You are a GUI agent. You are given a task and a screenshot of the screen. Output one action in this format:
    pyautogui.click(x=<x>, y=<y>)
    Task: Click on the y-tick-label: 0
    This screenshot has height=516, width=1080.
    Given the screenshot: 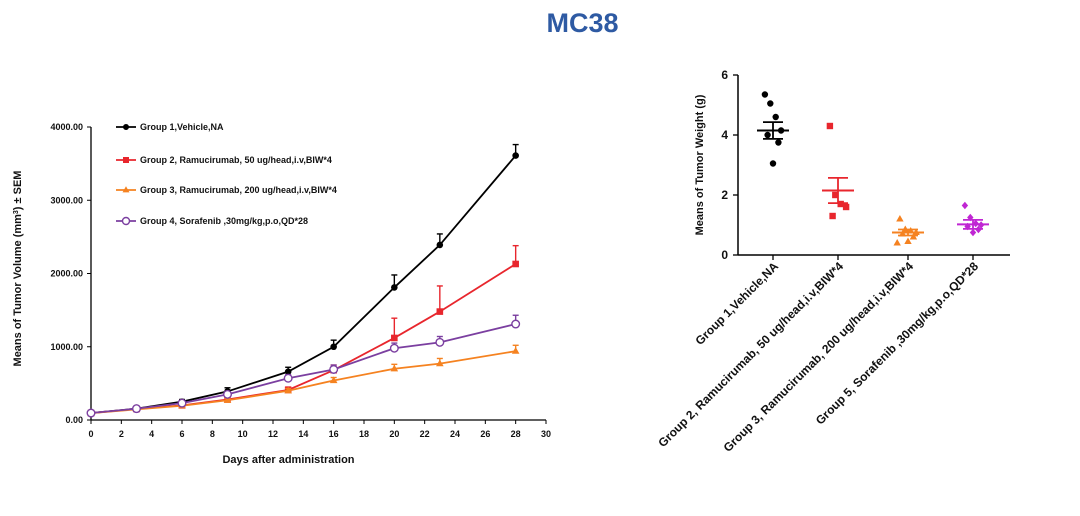 What is the action you would take?
    pyautogui.click(x=724, y=255)
    